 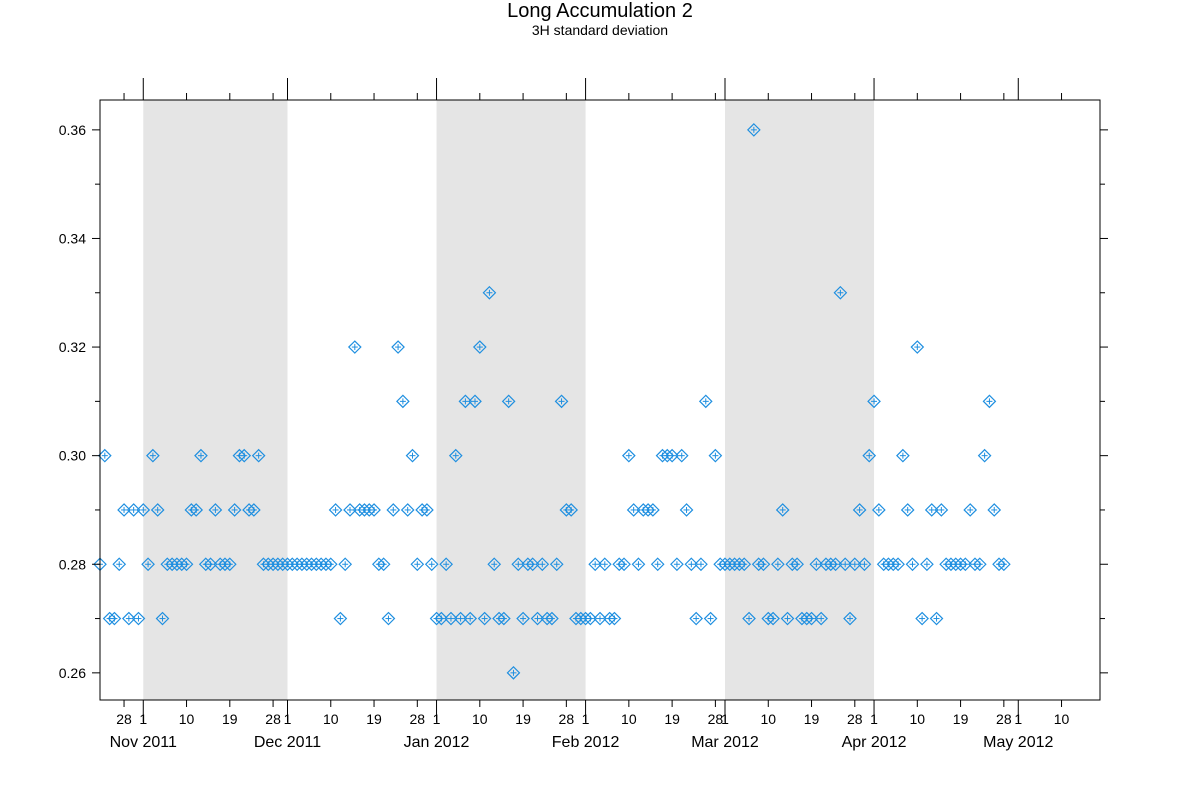 What do you see at coordinates (72, 456) in the screenshot?
I see `y-tick-label: 0.30` at bounding box center [72, 456].